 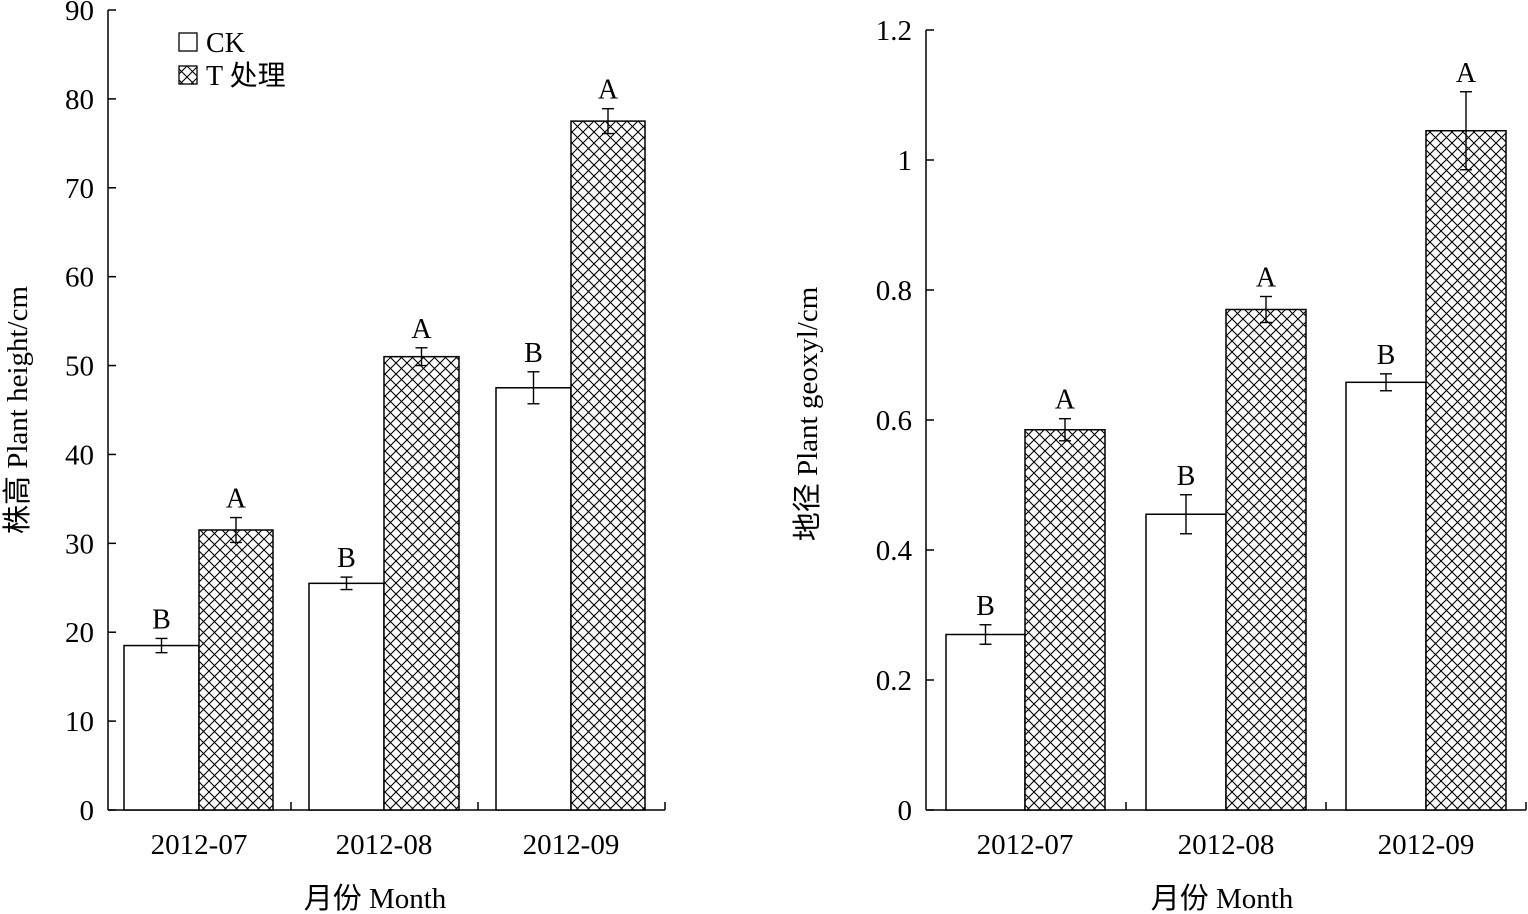 What do you see at coordinates (188, 42) in the screenshot?
I see `legend-swatch-ck` at bounding box center [188, 42].